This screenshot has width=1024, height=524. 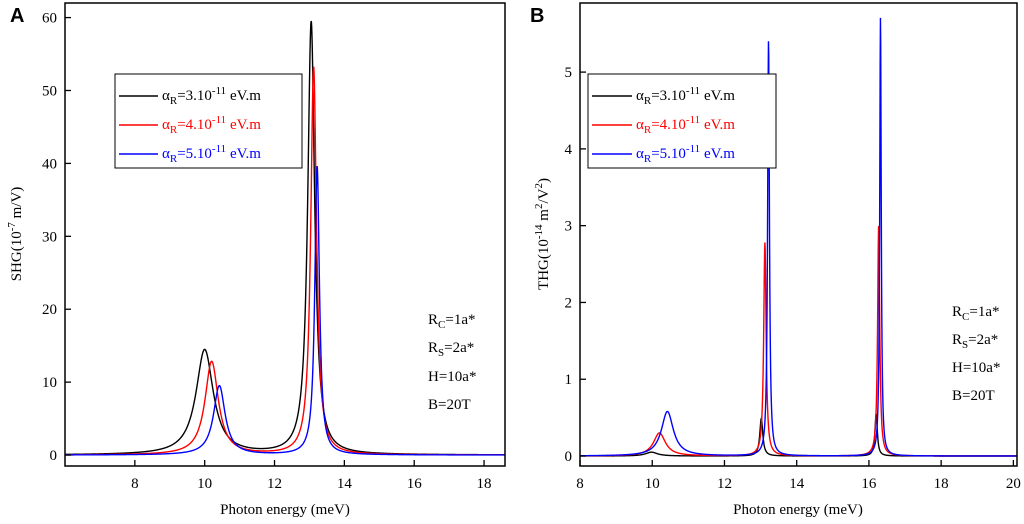 I want to click on y-tick-label: 1, so click(x=569, y=380).